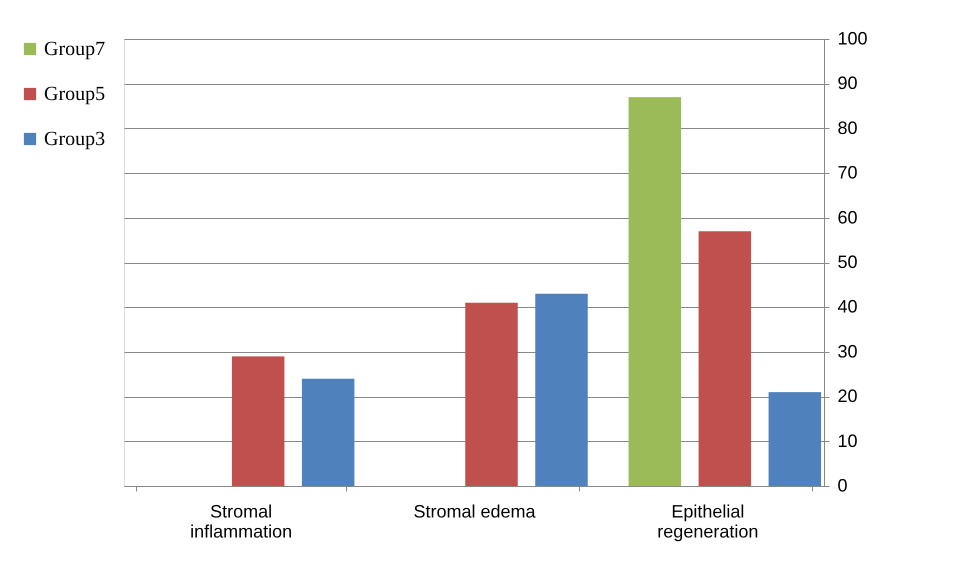 The height and width of the screenshot is (581, 976). What do you see at coordinates (75, 94) in the screenshot?
I see `legend-label: Group5` at bounding box center [75, 94].